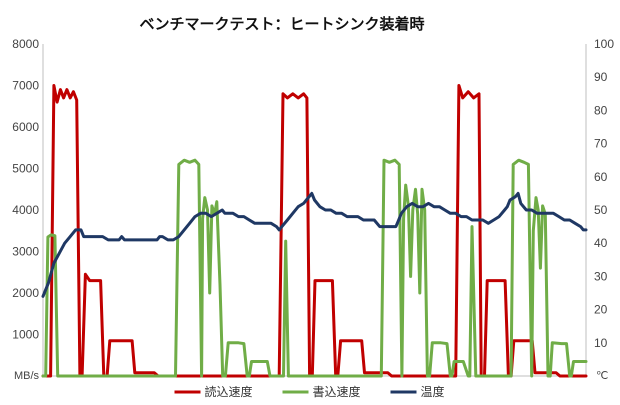  What do you see at coordinates (601, 210) in the screenshot?
I see `y-right-tick-label: 50` at bounding box center [601, 210].